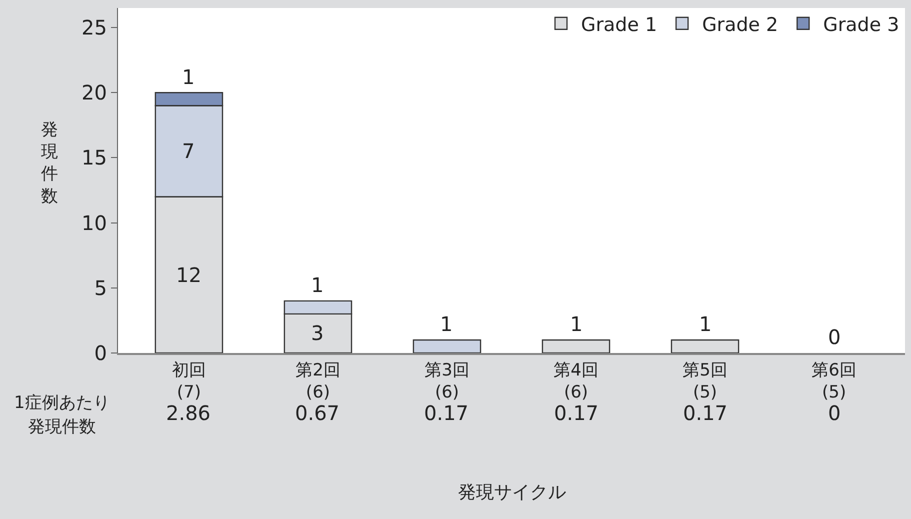  Describe the element at coordinates (100, 353) in the screenshot. I see `y-tick-label: 0` at that location.